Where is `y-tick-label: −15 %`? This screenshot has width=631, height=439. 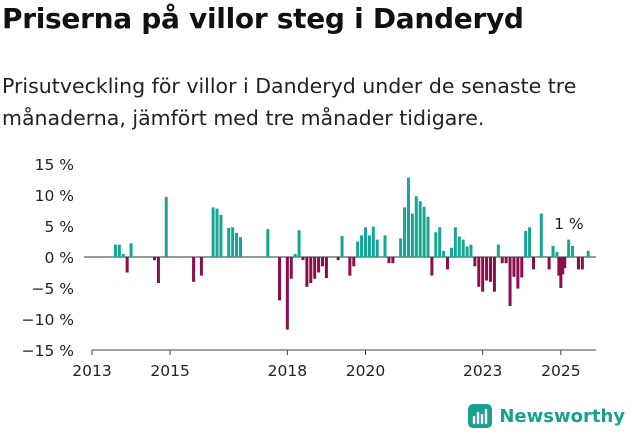
y-tick-label: −15 % is located at coordinates (48, 351).